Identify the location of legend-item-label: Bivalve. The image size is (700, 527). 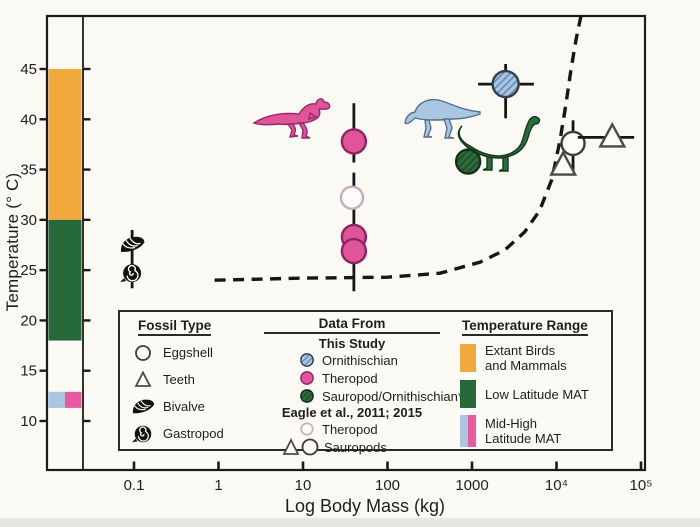
(184, 406).